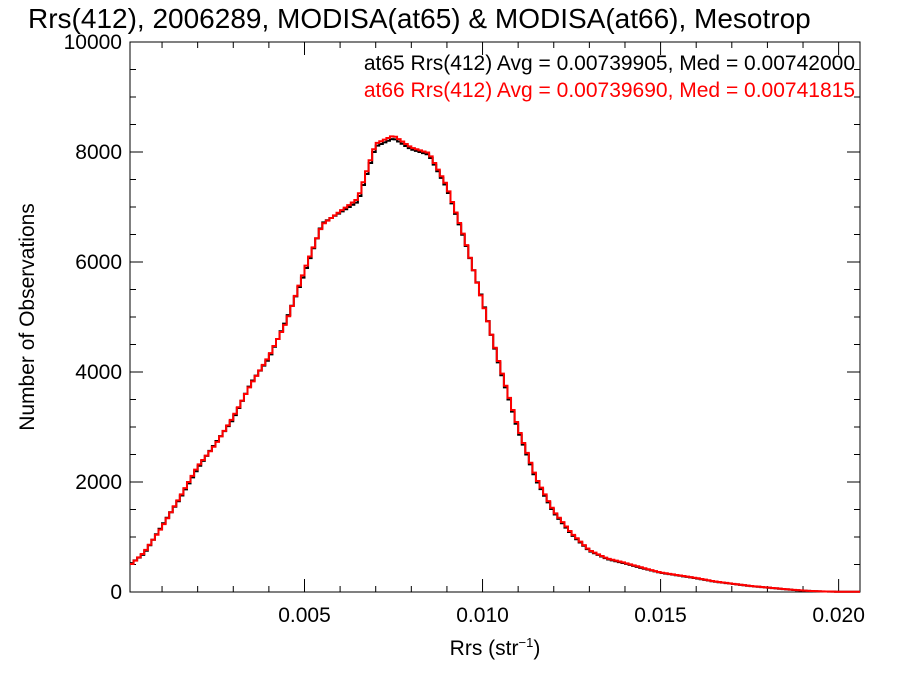 The height and width of the screenshot is (675, 900). I want to click on y-tick-label: 6000, so click(98, 262).